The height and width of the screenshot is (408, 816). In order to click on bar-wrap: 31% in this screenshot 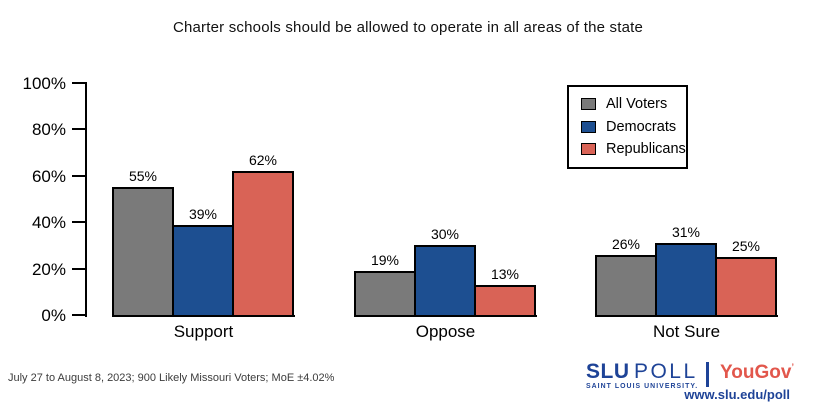, I will do `click(686, 269)`.